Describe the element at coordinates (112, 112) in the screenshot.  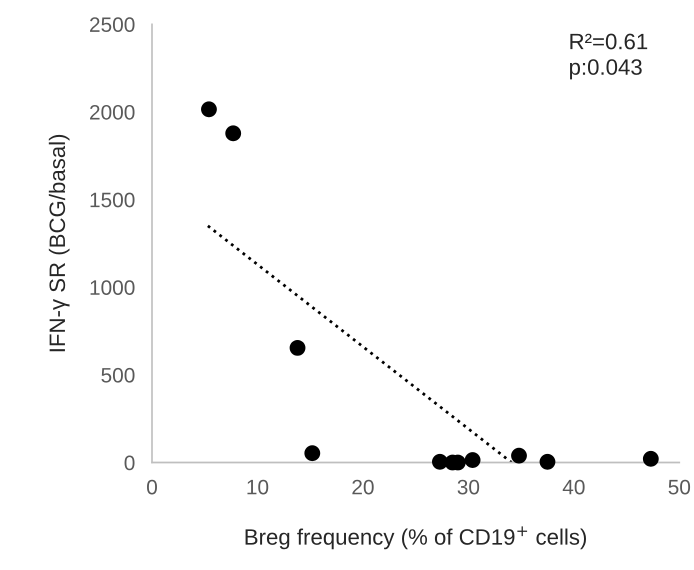
I see `y-tick-label: 2000` at that location.